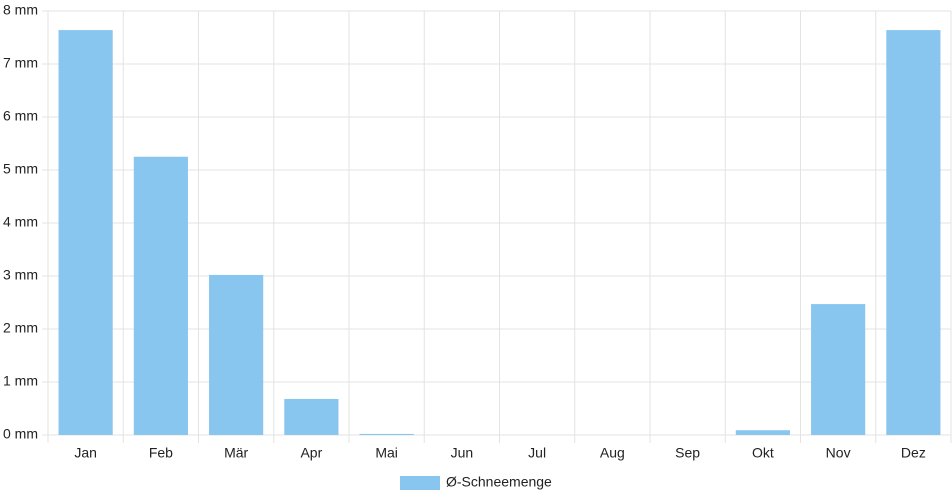  What do you see at coordinates (236, 453) in the screenshot?
I see `x-tick-label: Mär` at bounding box center [236, 453].